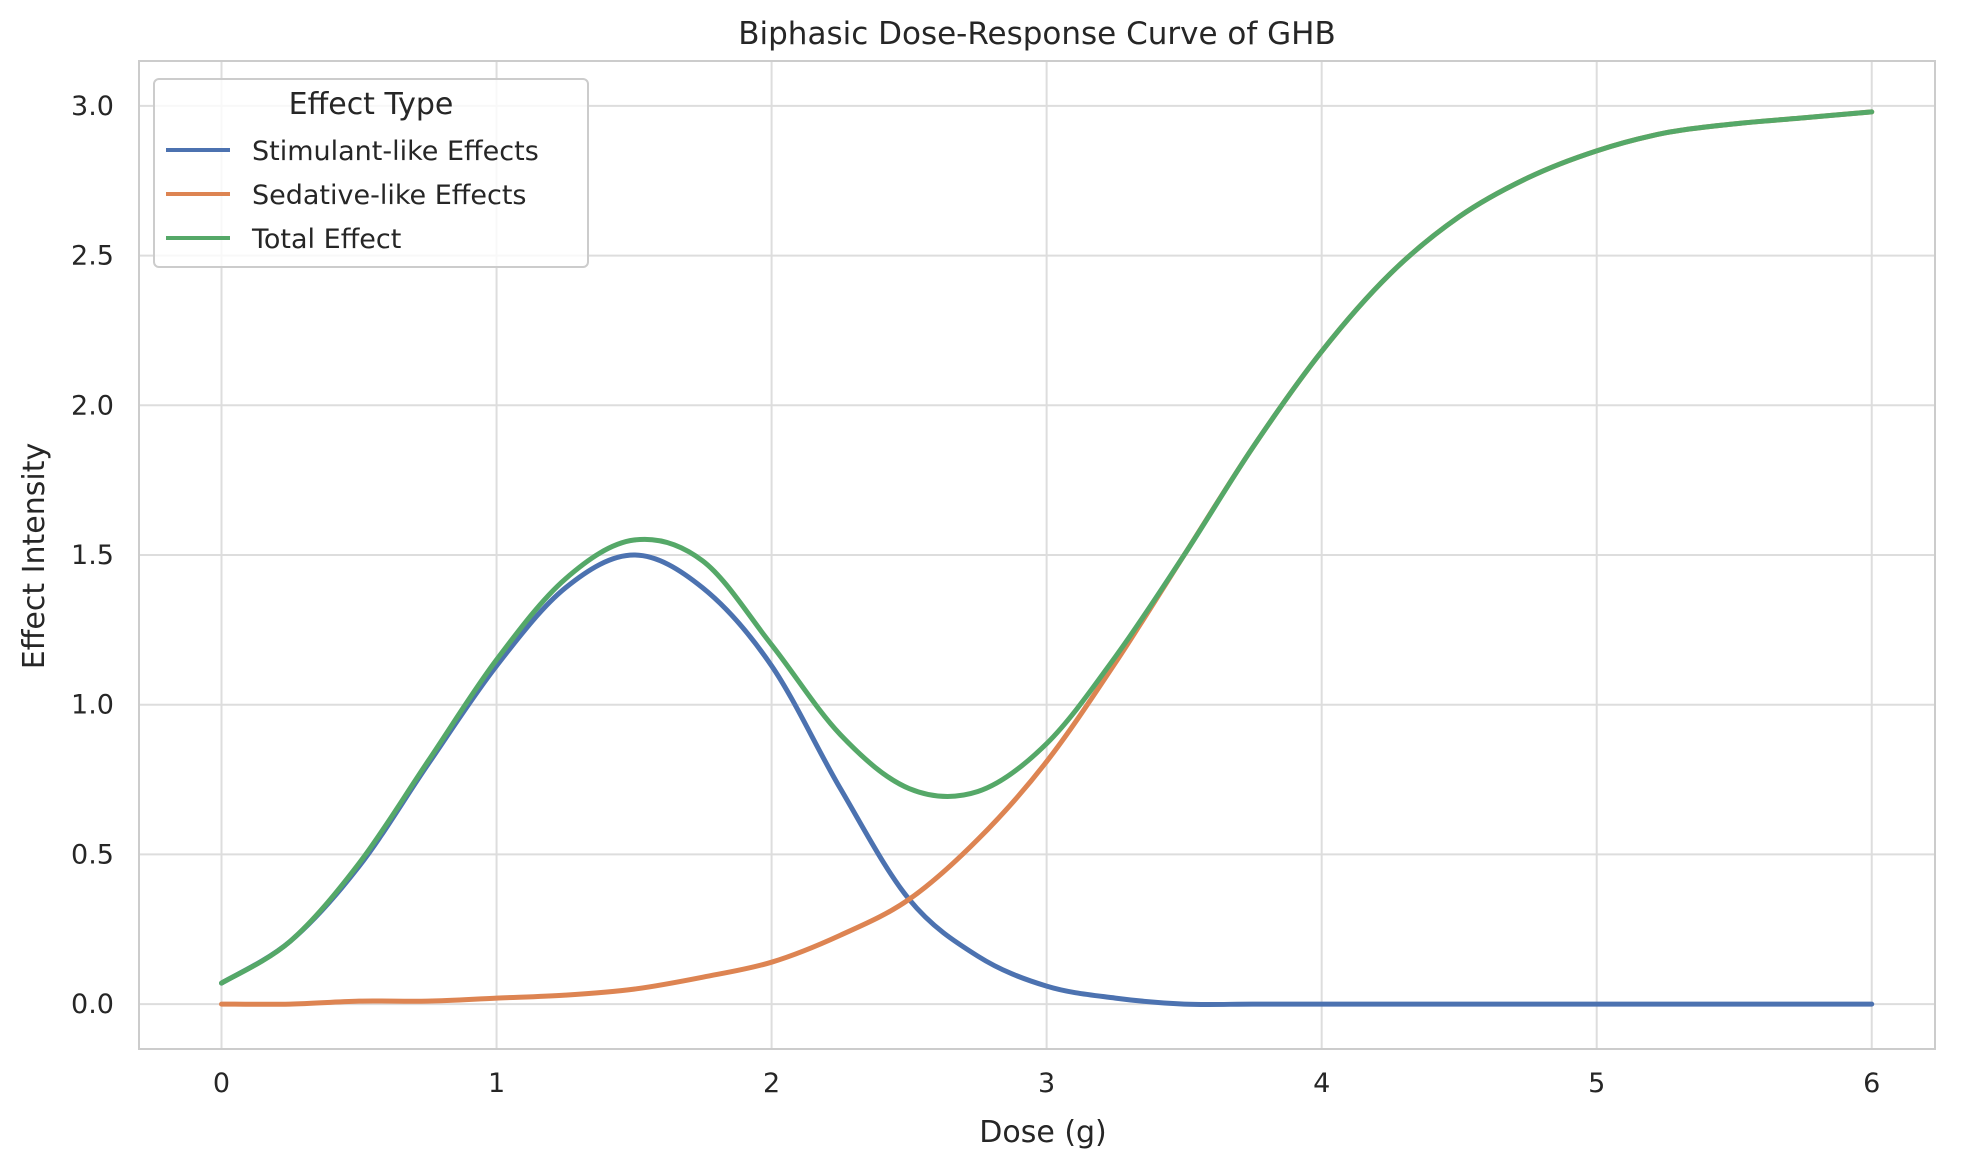 The width and height of the screenshot is (1968, 1168). I want to click on y-tick-label: 2.0, so click(92, 405).